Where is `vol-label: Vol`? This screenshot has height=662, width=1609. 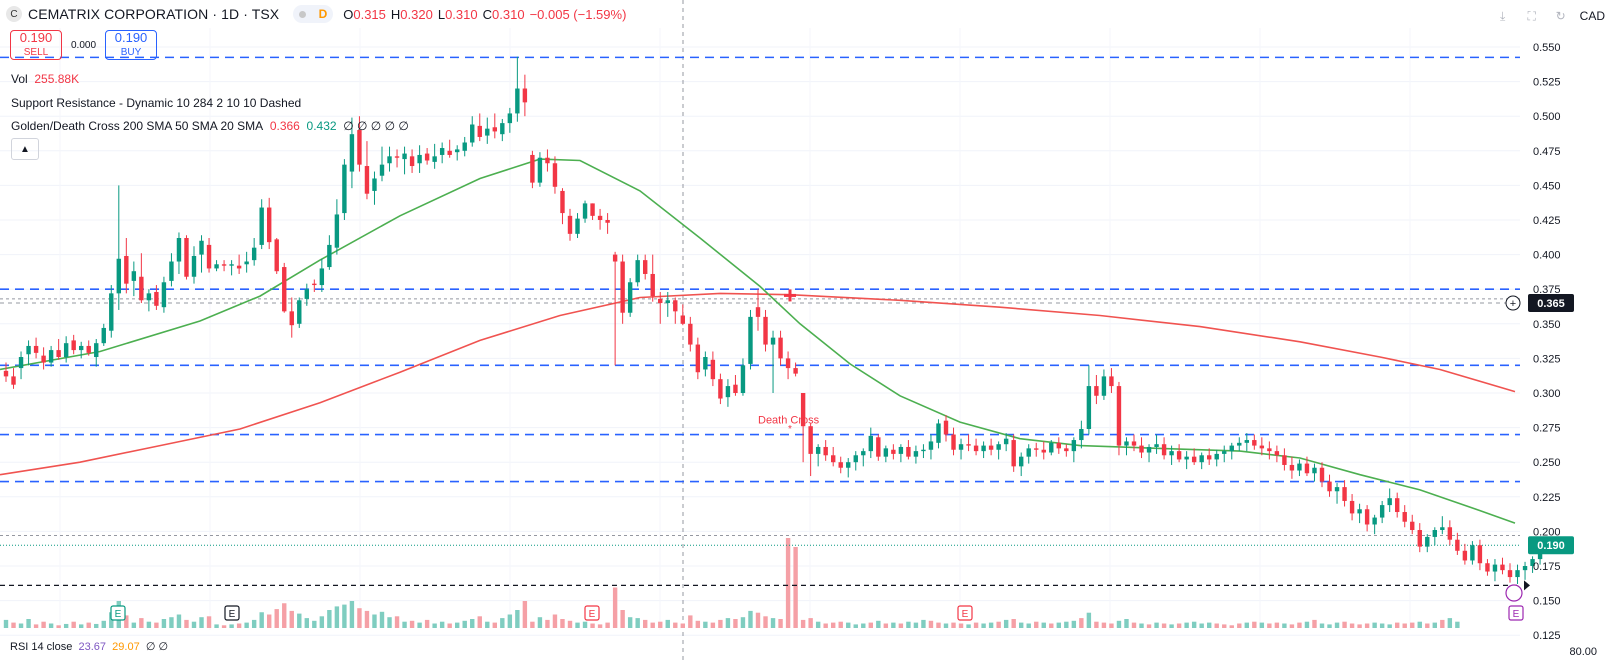 vol-label: Vol is located at coordinates (19, 79).